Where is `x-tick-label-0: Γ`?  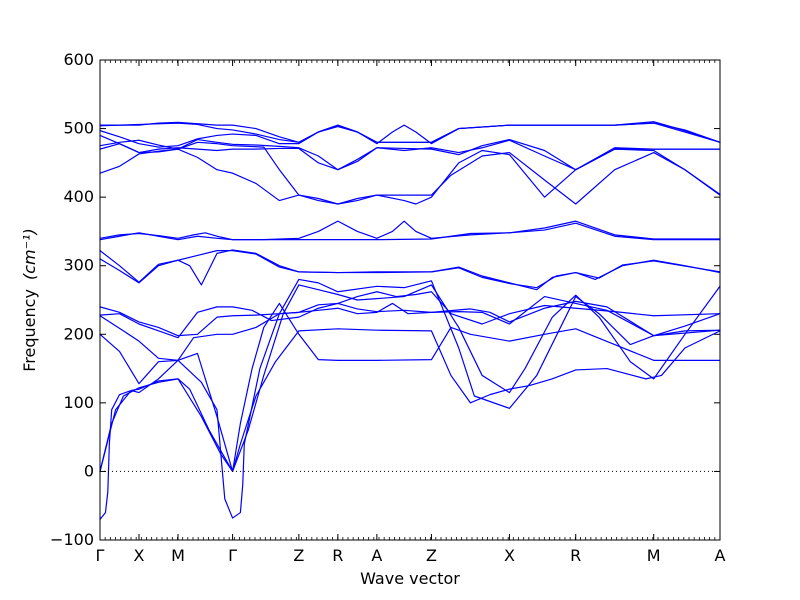
x-tick-label-0: Γ is located at coordinates (100, 555).